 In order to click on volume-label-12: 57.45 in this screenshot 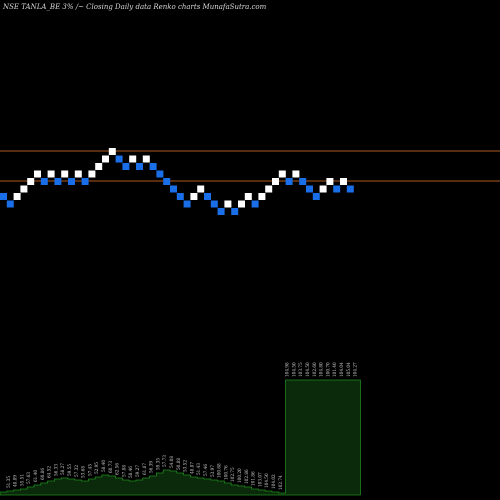, I will do `click(89, 470)`.